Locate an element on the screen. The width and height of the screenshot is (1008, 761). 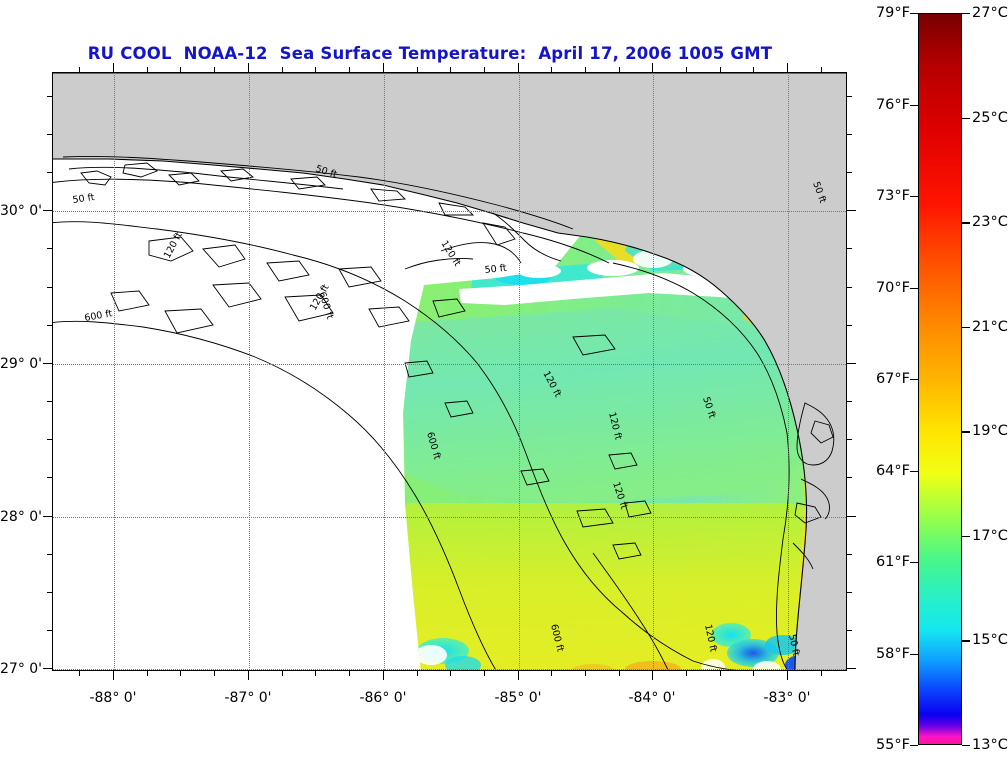
colorbar-label-celsius: 25°C is located at coordinates (990, 117).